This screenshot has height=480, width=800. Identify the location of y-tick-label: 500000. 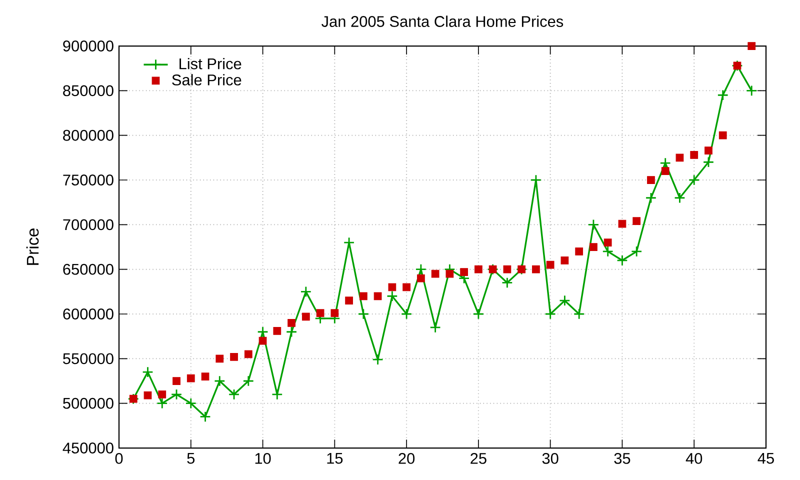
(88, 403).